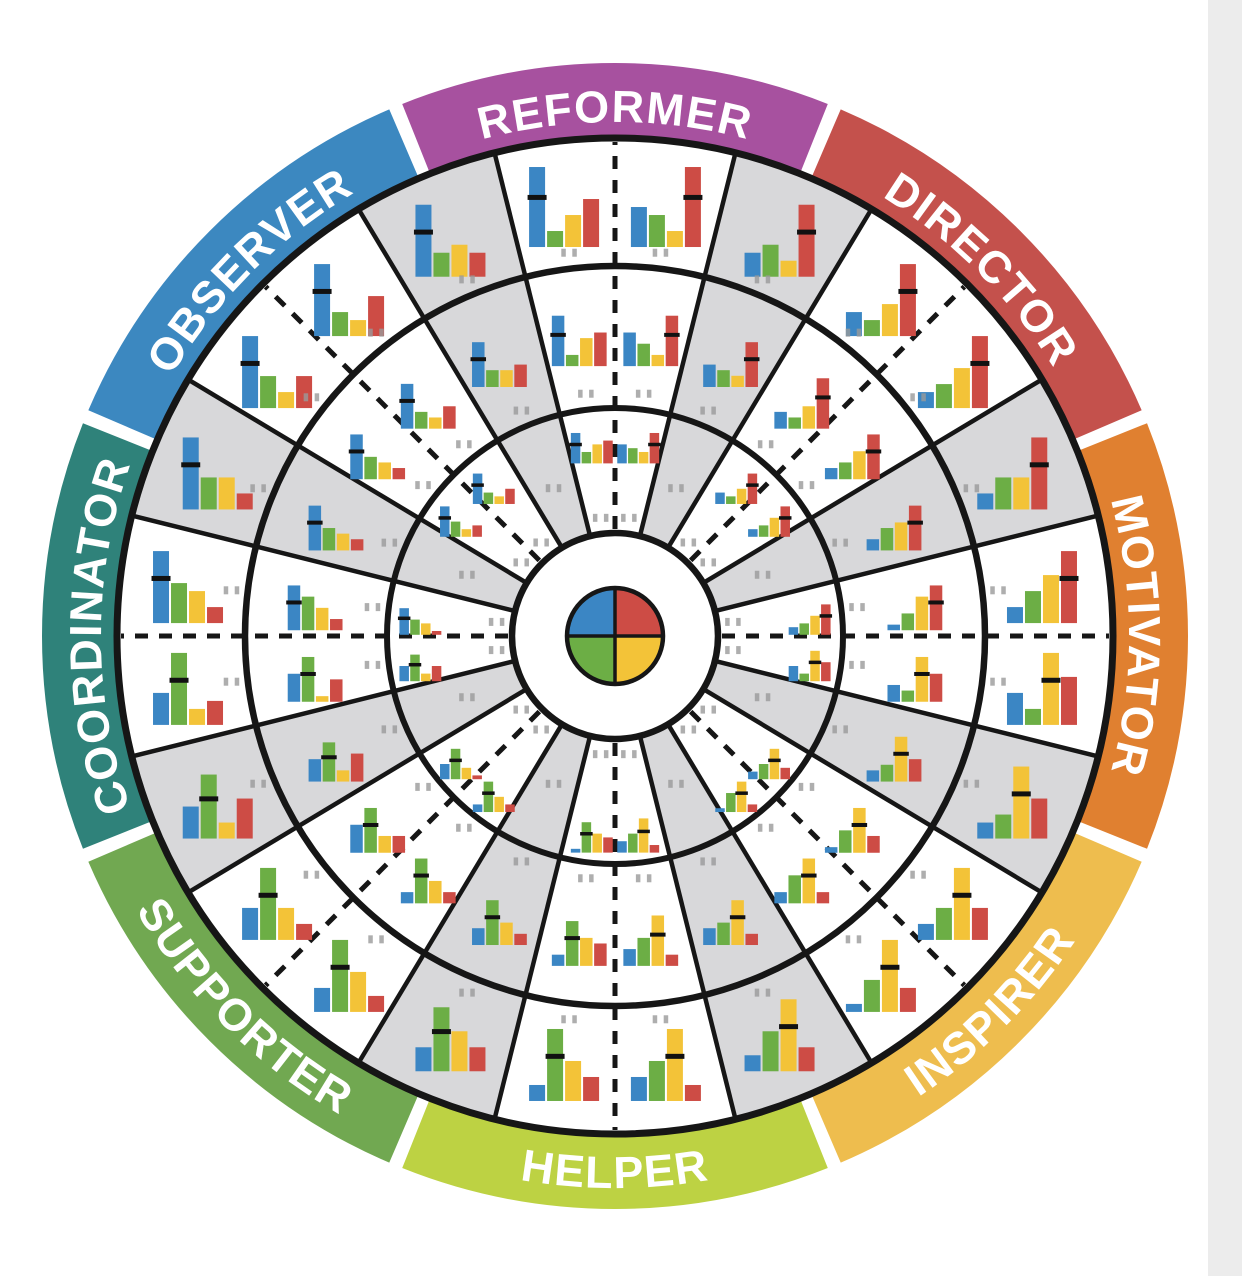 The width and height of the screenshot is (1242, 1276). What do you see at coordinates (498, 364) in the screenshot?
I see `mini-chart-boundary-observer-reformer-ring2` at bounding box center [498, 364].